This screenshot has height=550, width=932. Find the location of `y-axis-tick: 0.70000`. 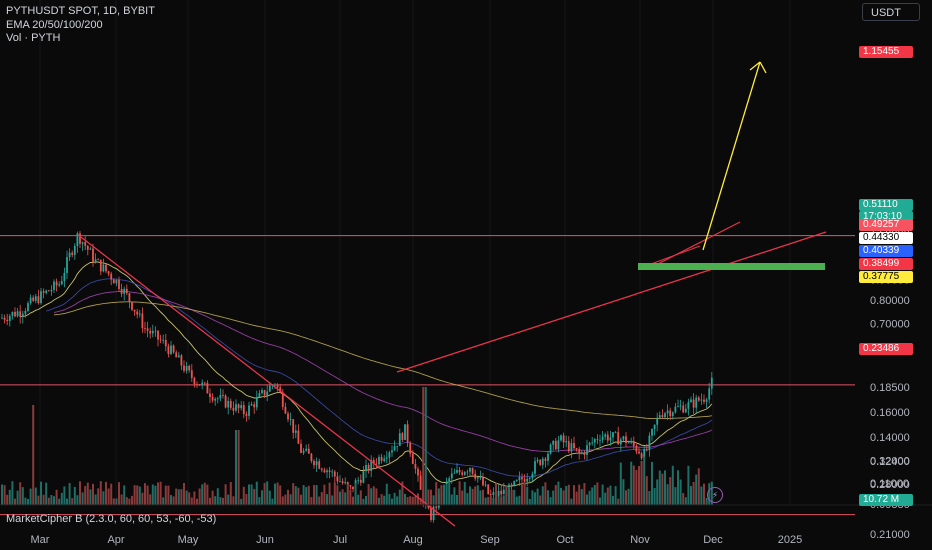

y-axis-tick: 0.70000 is located at coordinates (890, 324).